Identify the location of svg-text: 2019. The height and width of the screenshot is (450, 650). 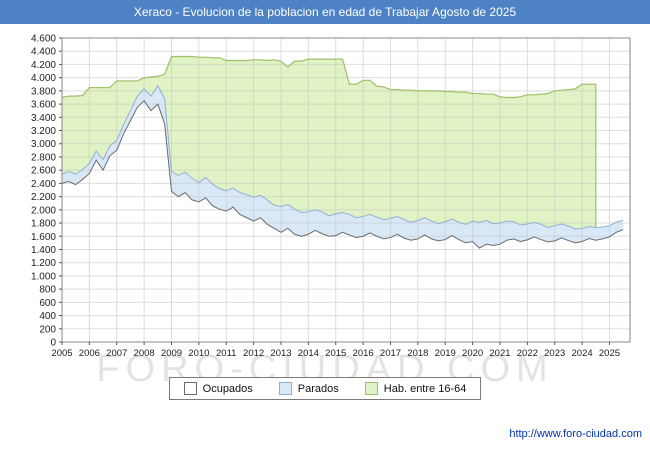
(445, 353).